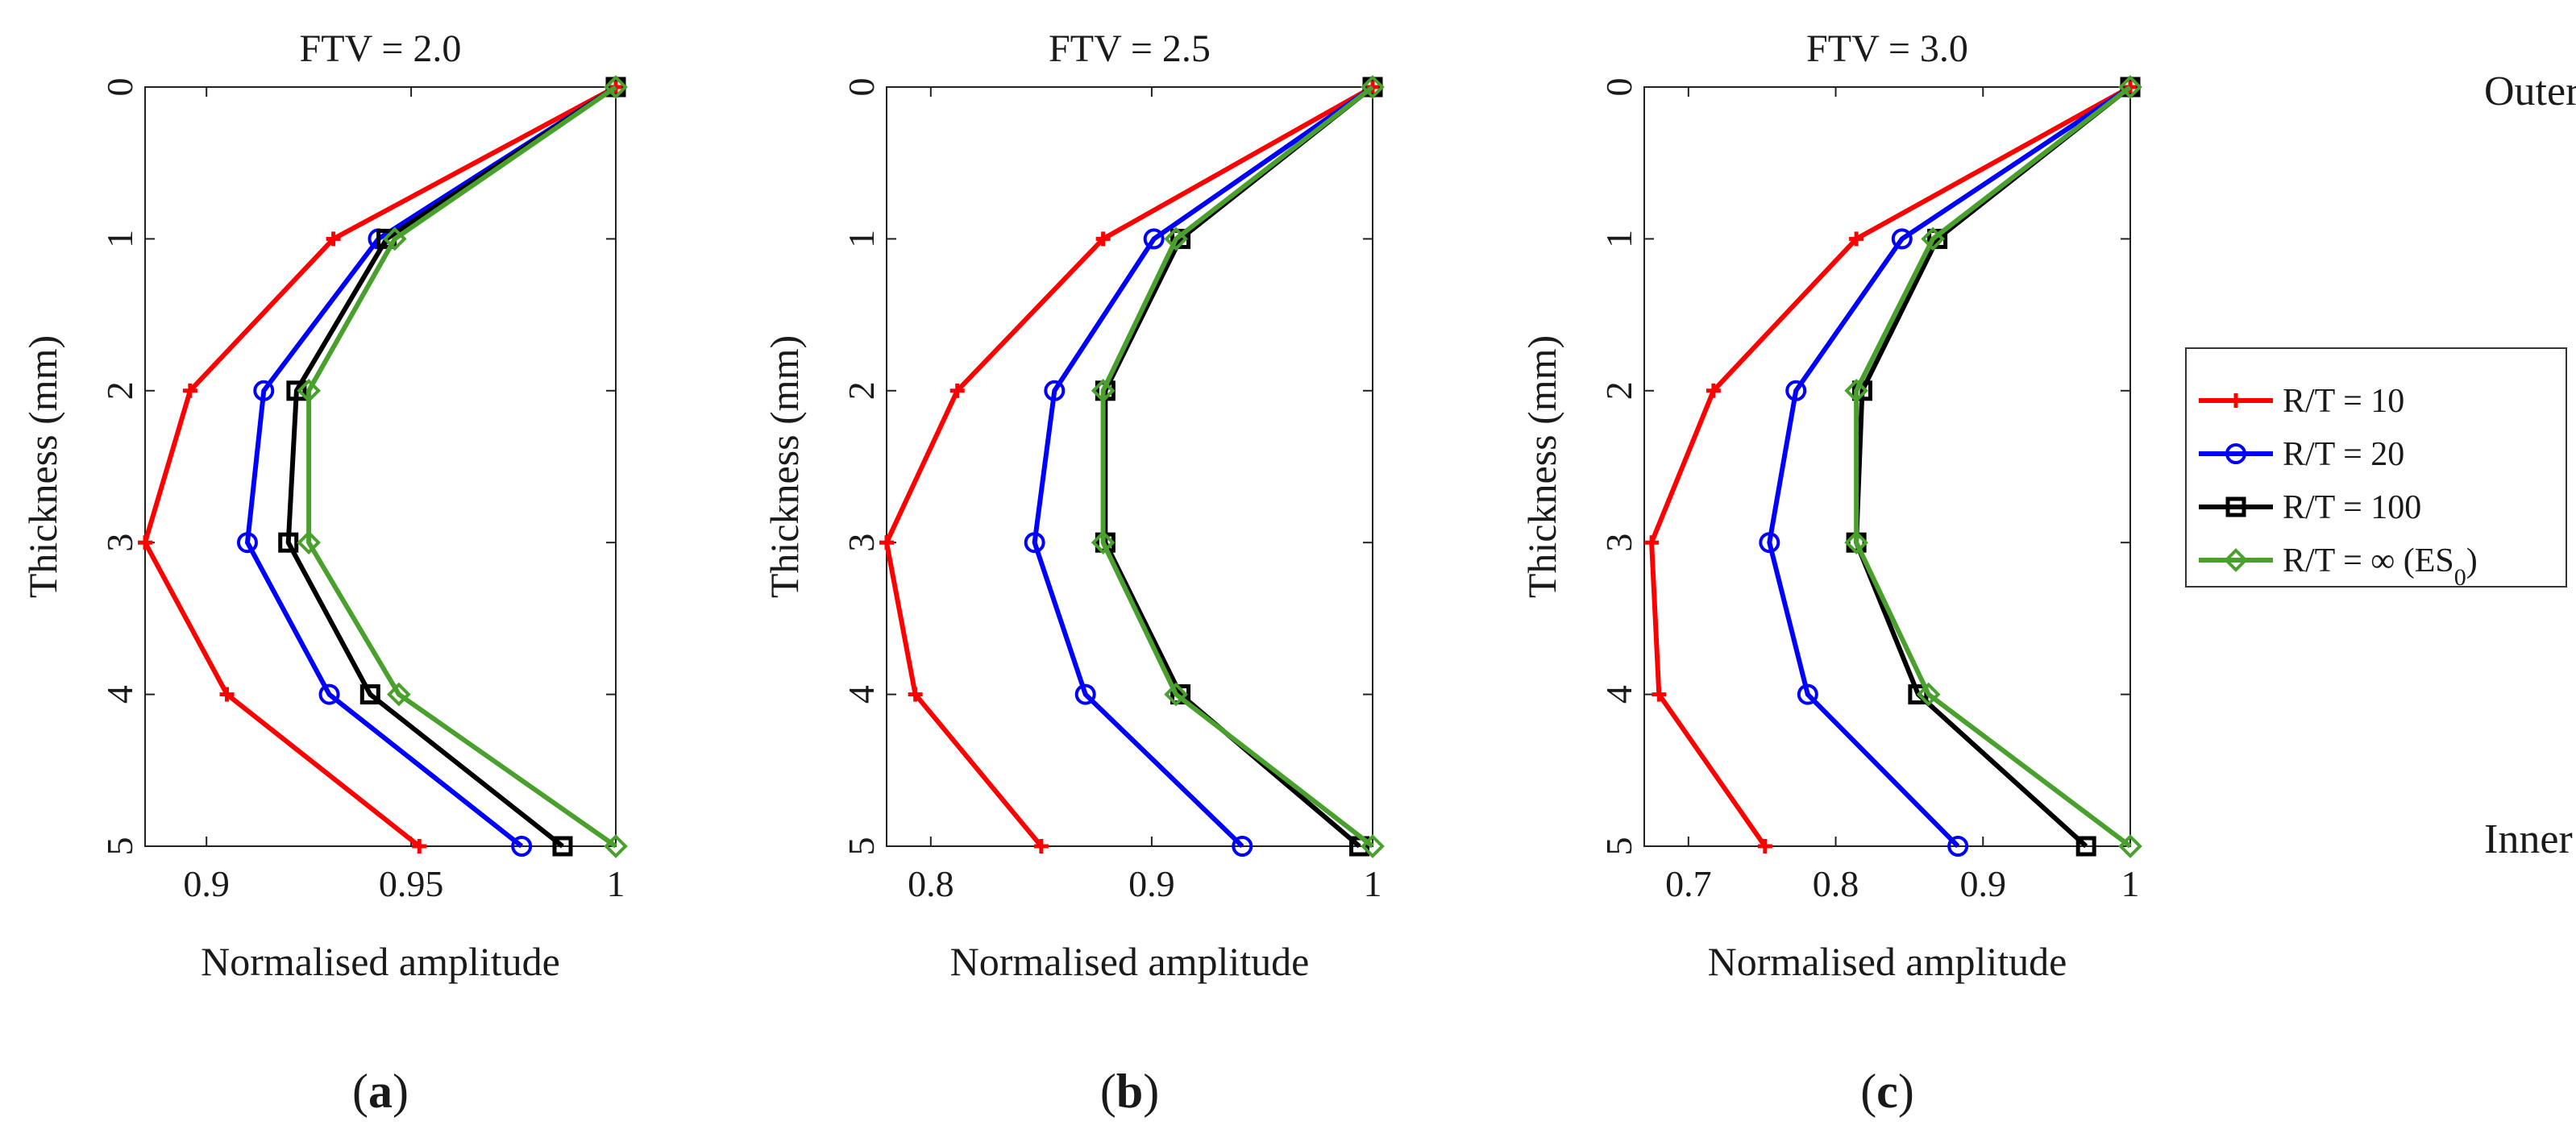  Describe the element at coordinates (2530, 92) in the screenshot. I see `outer-side-label: Outer side` at that location.